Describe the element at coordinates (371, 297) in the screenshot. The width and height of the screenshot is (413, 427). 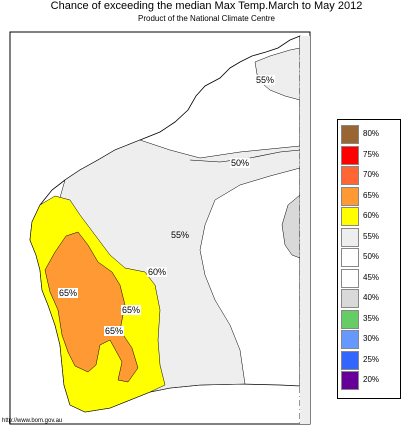
I see `legend-label: 40%` at that location.